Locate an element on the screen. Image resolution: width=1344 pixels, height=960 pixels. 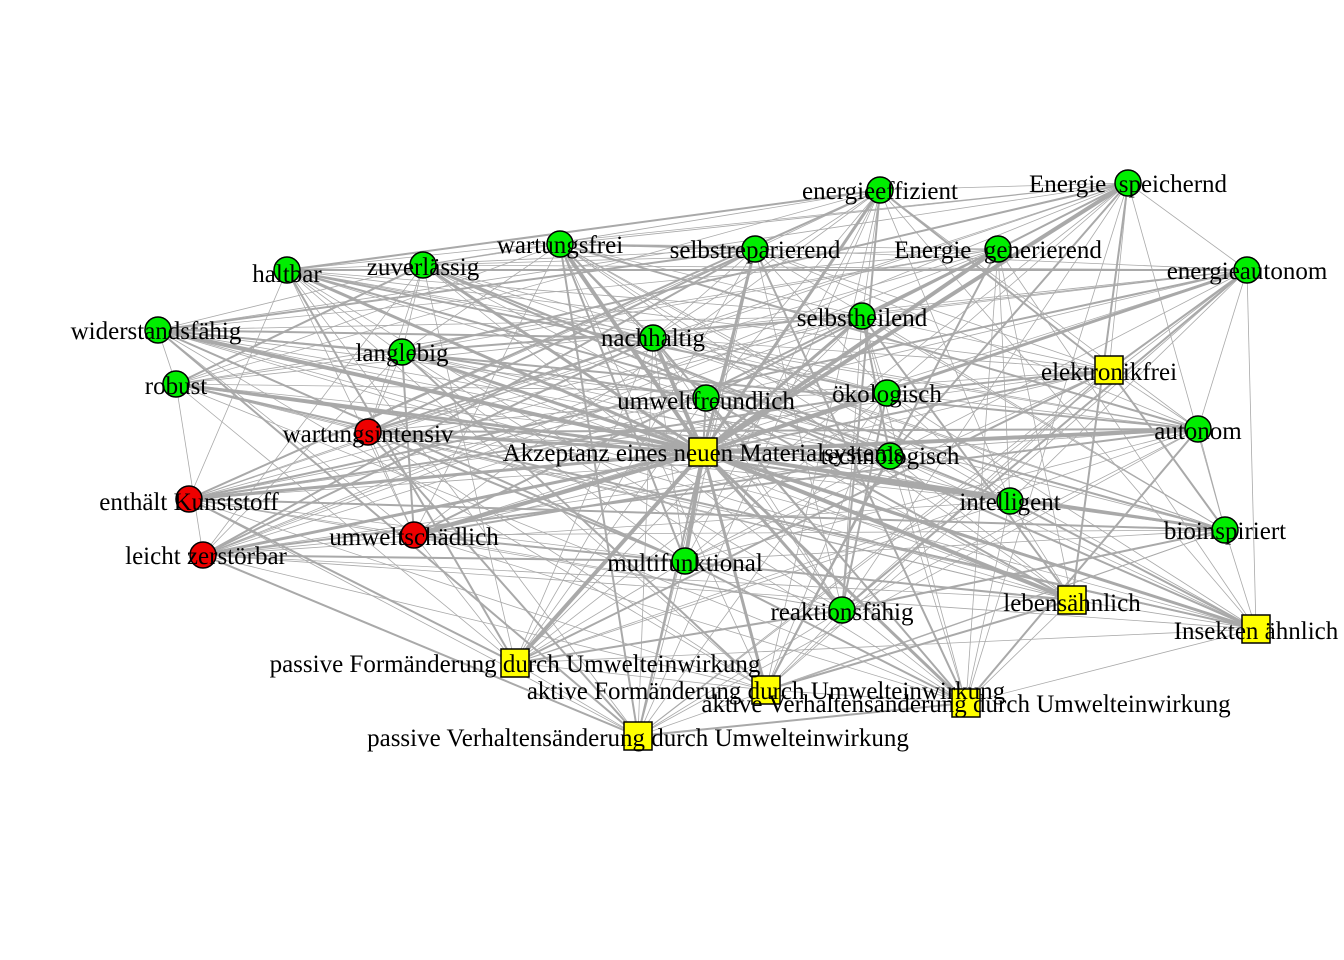
node-autonom is located at coordinates (1198, 429).